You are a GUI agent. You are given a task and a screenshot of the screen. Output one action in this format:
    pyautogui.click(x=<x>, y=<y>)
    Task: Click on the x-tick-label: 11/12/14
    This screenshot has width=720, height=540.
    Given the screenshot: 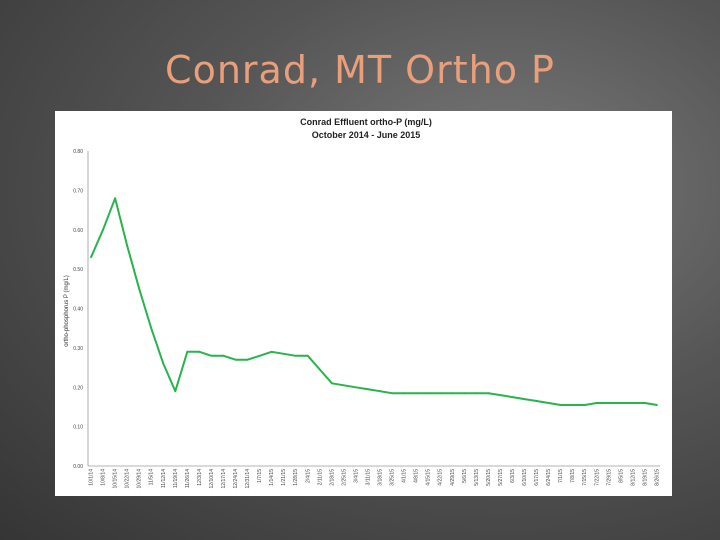 What is the action you would take?
    pyautogui.click(x=164, y=478)
    